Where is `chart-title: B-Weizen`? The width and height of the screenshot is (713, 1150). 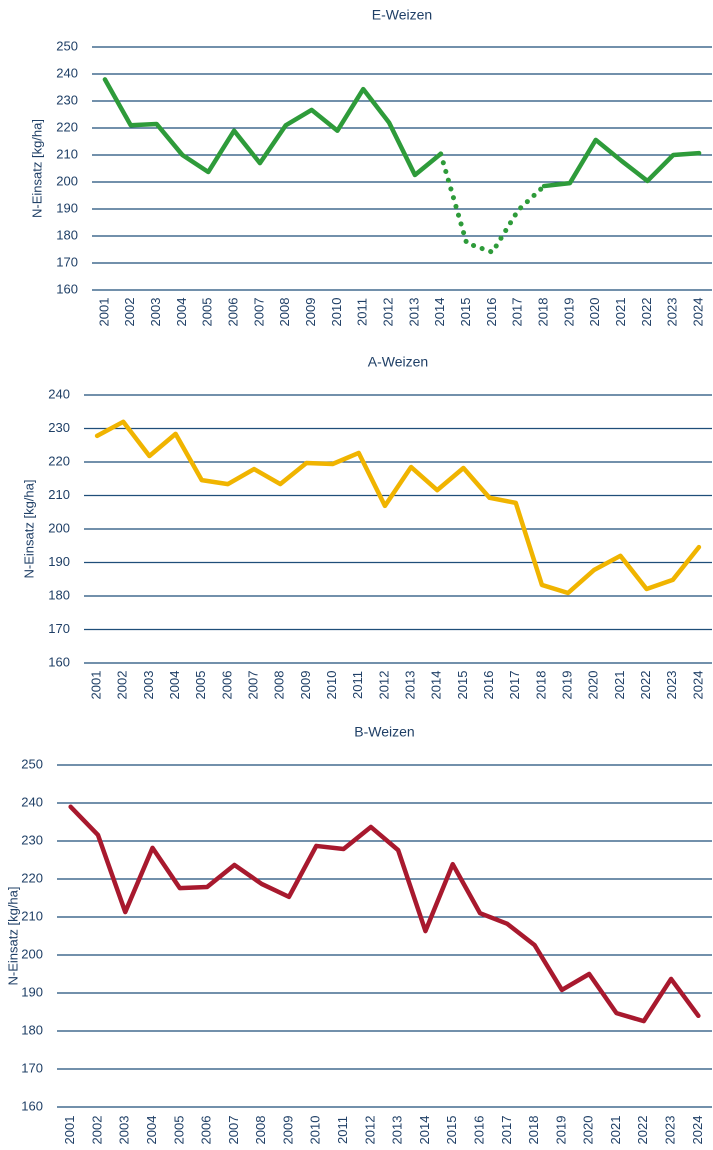
chart-title: B-Weizen is located at coordinates (384, 732).